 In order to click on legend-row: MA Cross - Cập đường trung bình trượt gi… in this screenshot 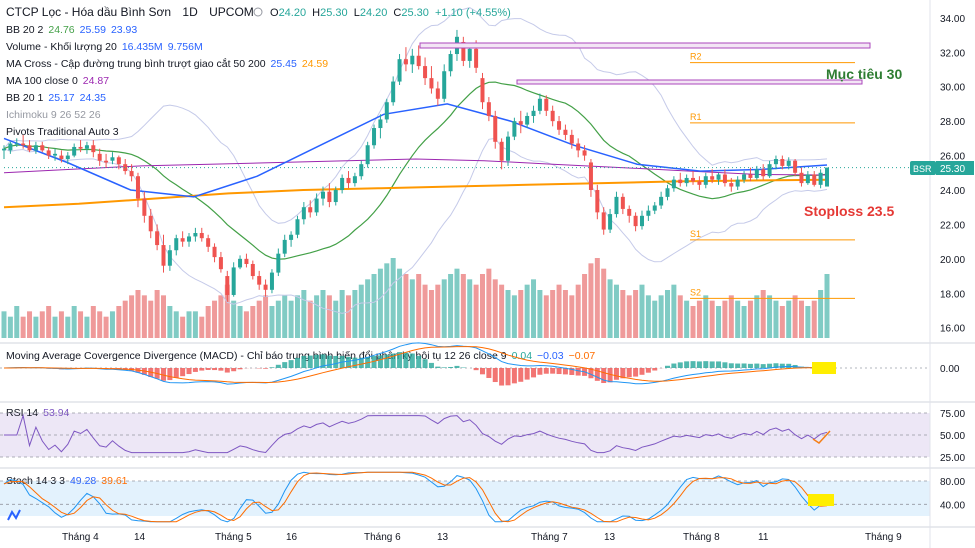, I will do `click(167, 63)`.